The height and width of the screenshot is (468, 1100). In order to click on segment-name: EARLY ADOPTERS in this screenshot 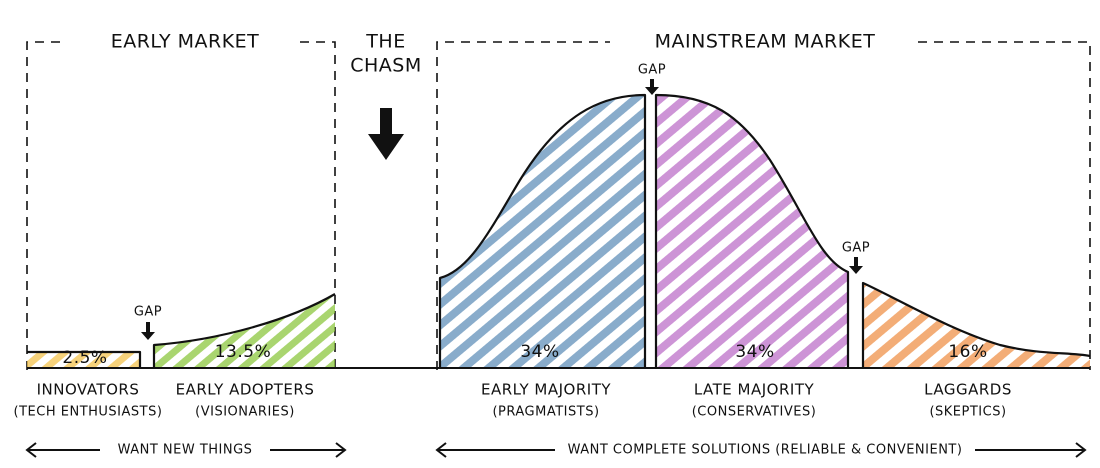, I will do `click(245, 390)`.